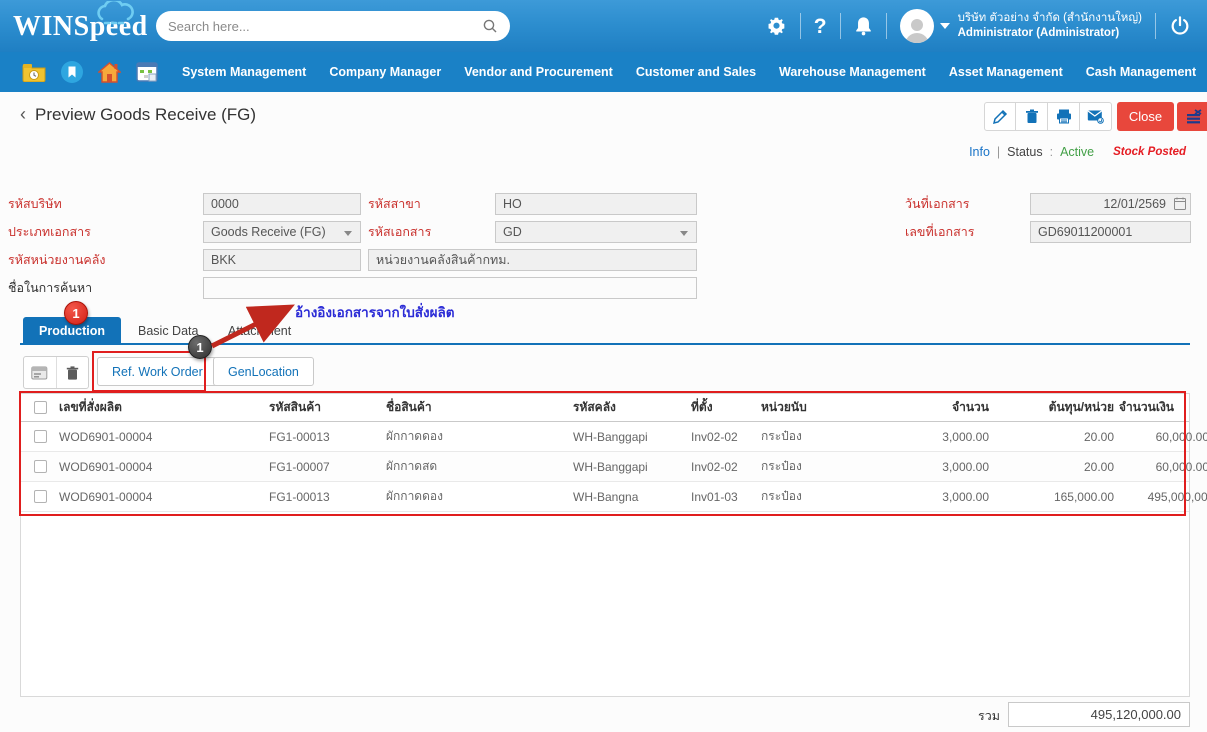  I want to click on chevron-down-icon, so click(944, 26).